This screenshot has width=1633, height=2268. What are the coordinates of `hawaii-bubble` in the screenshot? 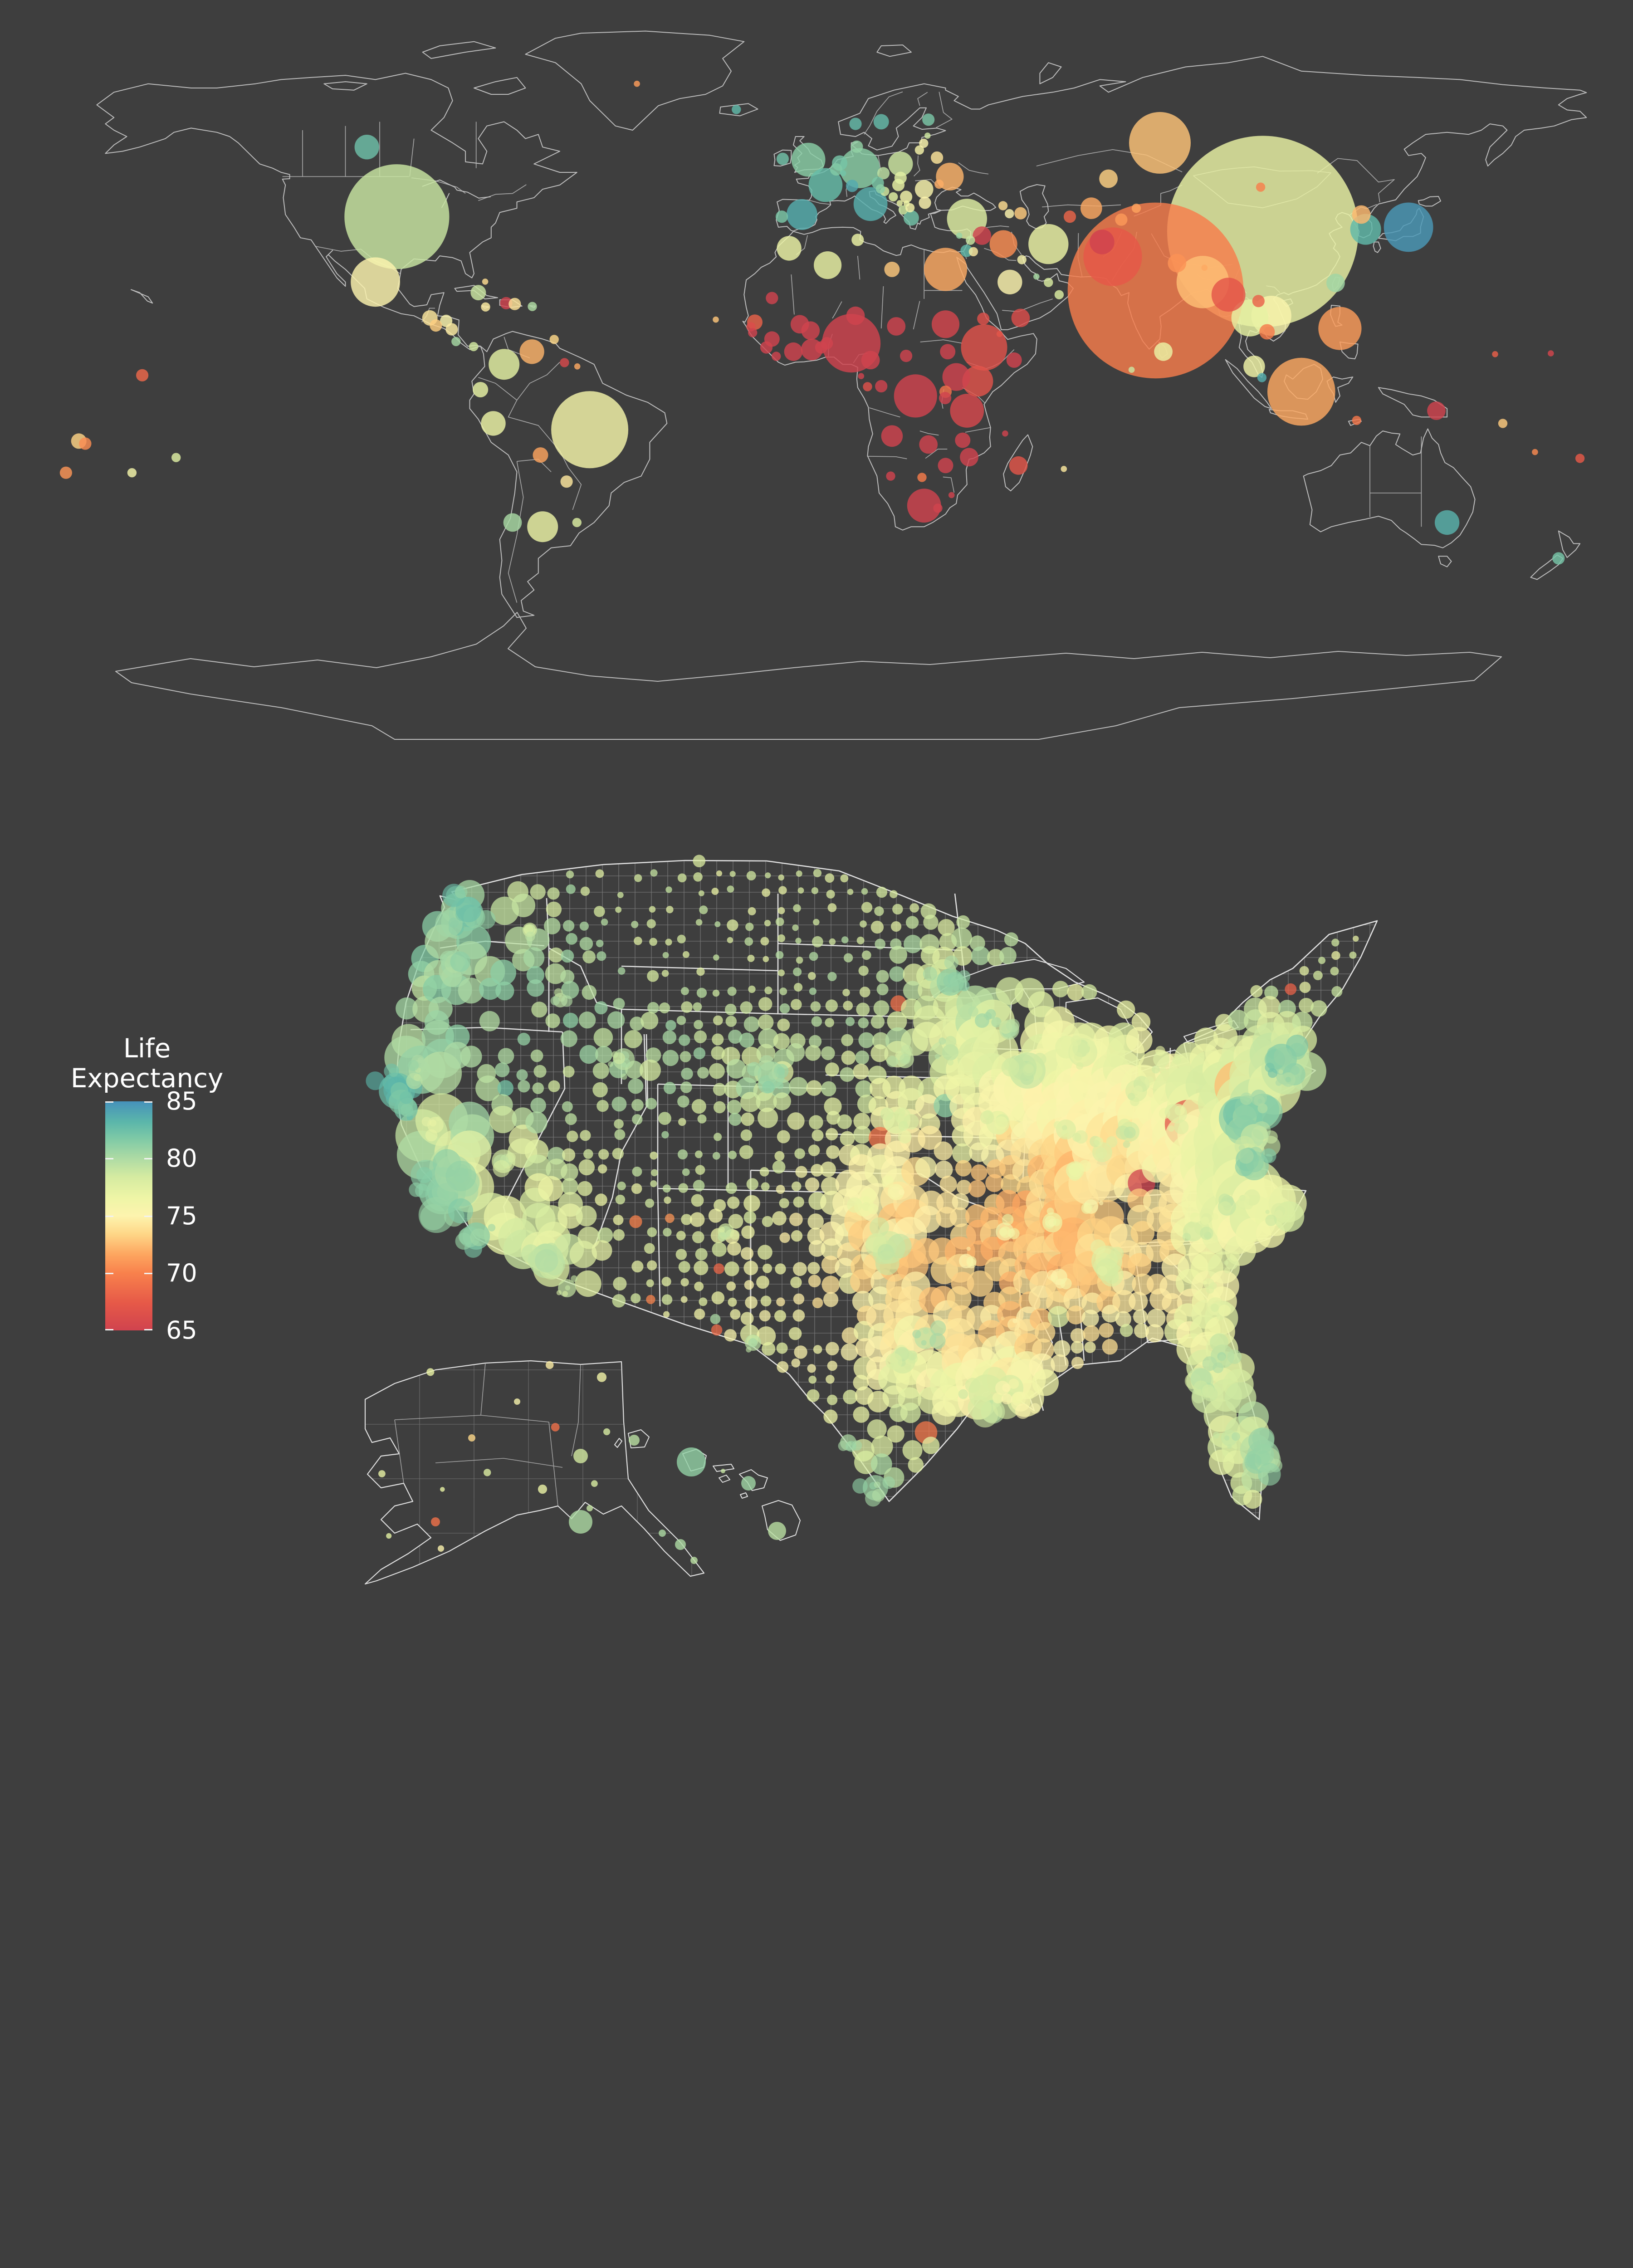 It's located at (634, 1441).